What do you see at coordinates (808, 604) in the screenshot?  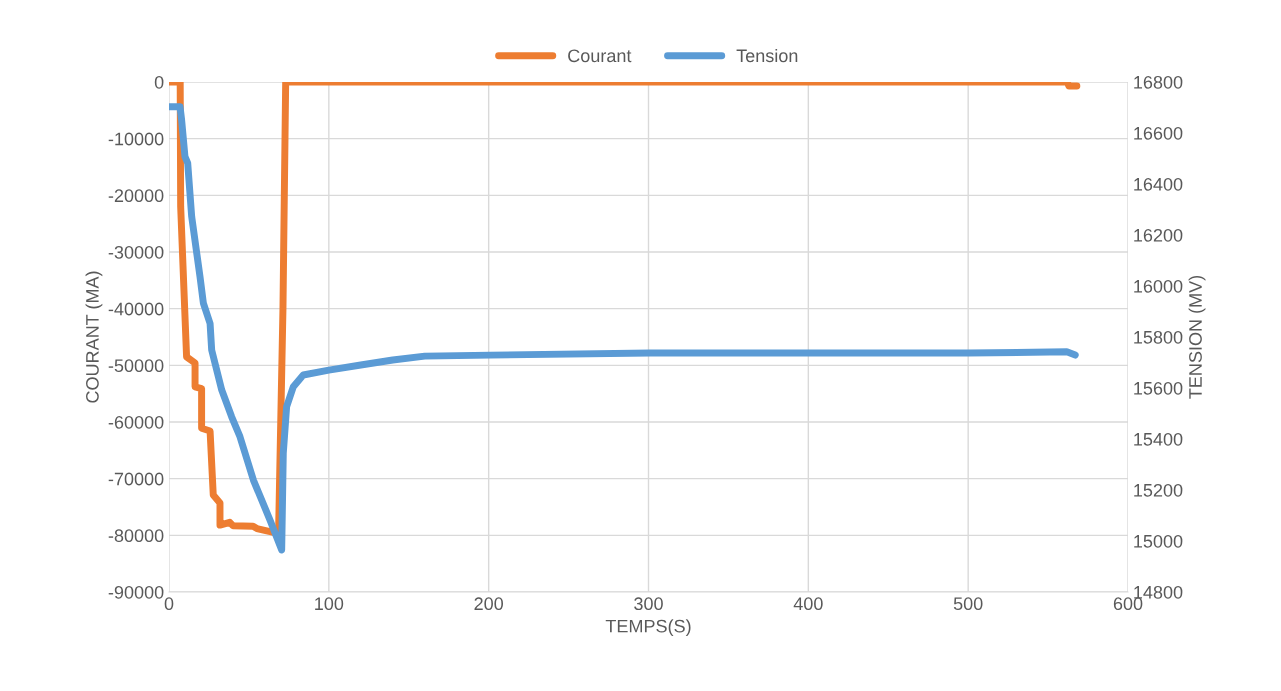 I see `x-tick-label: 400` at bounding box center [808, 604].